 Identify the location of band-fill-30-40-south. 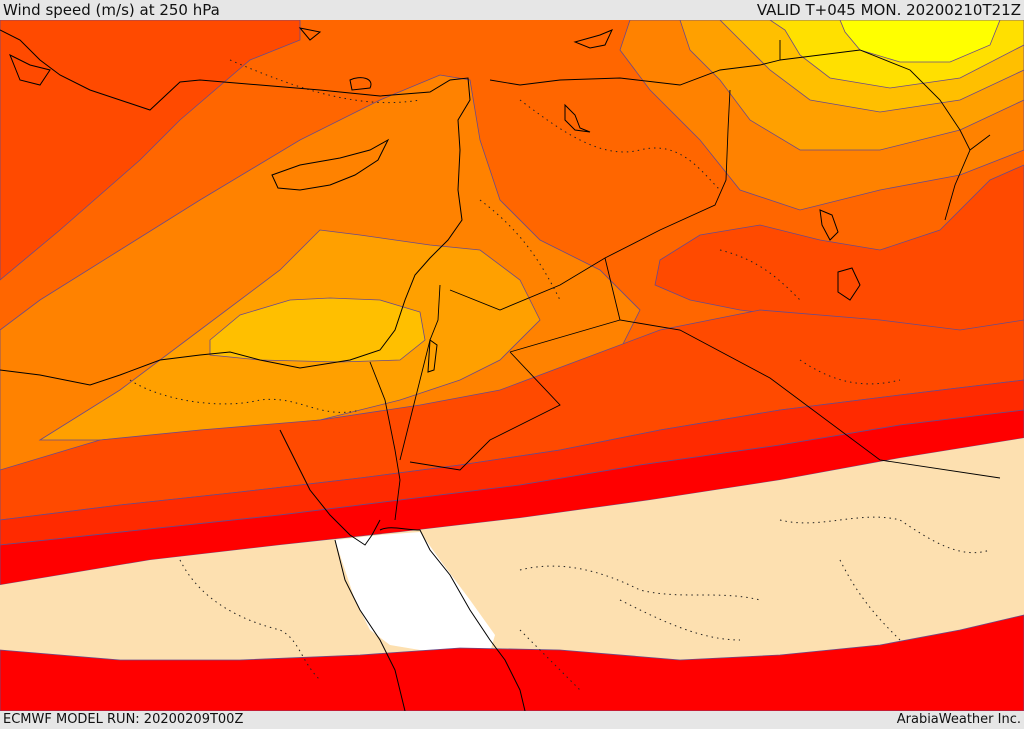
(512, 662).